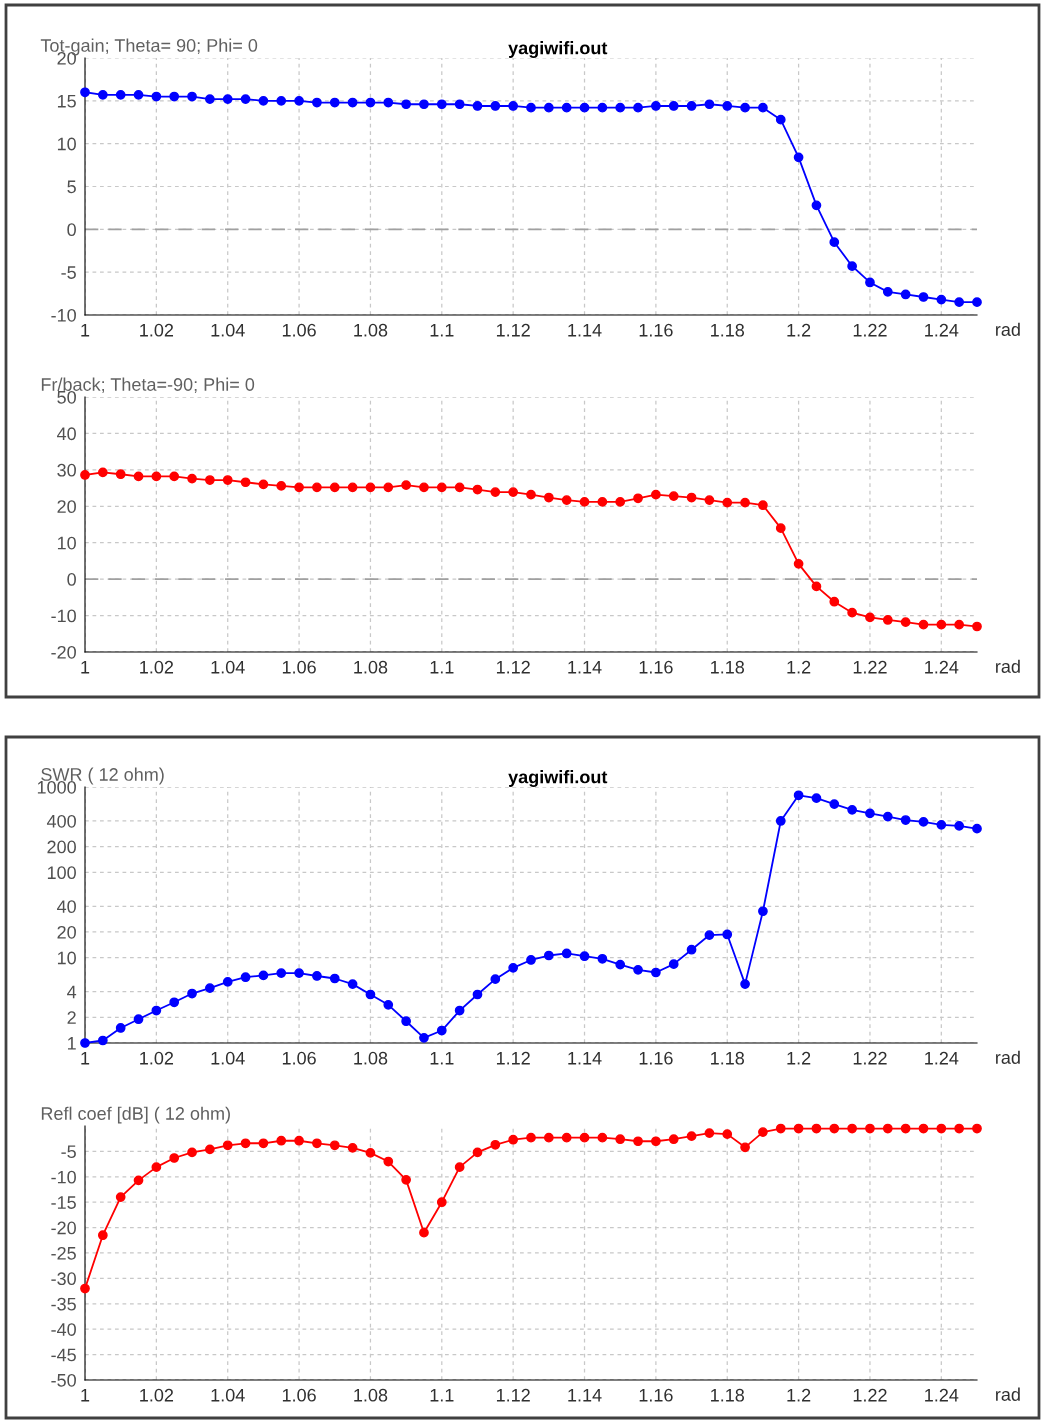 This screenshot has height=1420, width=1041. Describe the element at coordinates (558, 778) in the screenshot. I see `chart-title: yagiwifi.out` at that location.